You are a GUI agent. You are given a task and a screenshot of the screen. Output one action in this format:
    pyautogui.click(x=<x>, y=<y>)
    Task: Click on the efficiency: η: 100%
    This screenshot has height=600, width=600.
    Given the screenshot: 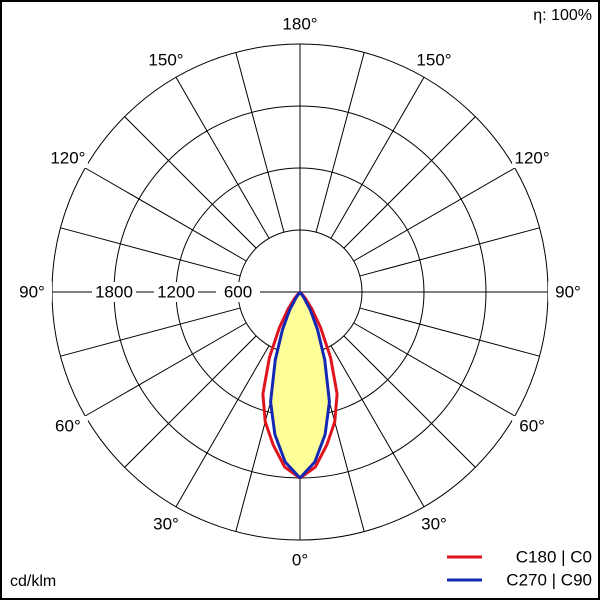 What is the action you would take?
    pyautogui.click(x=562, y=15)
    